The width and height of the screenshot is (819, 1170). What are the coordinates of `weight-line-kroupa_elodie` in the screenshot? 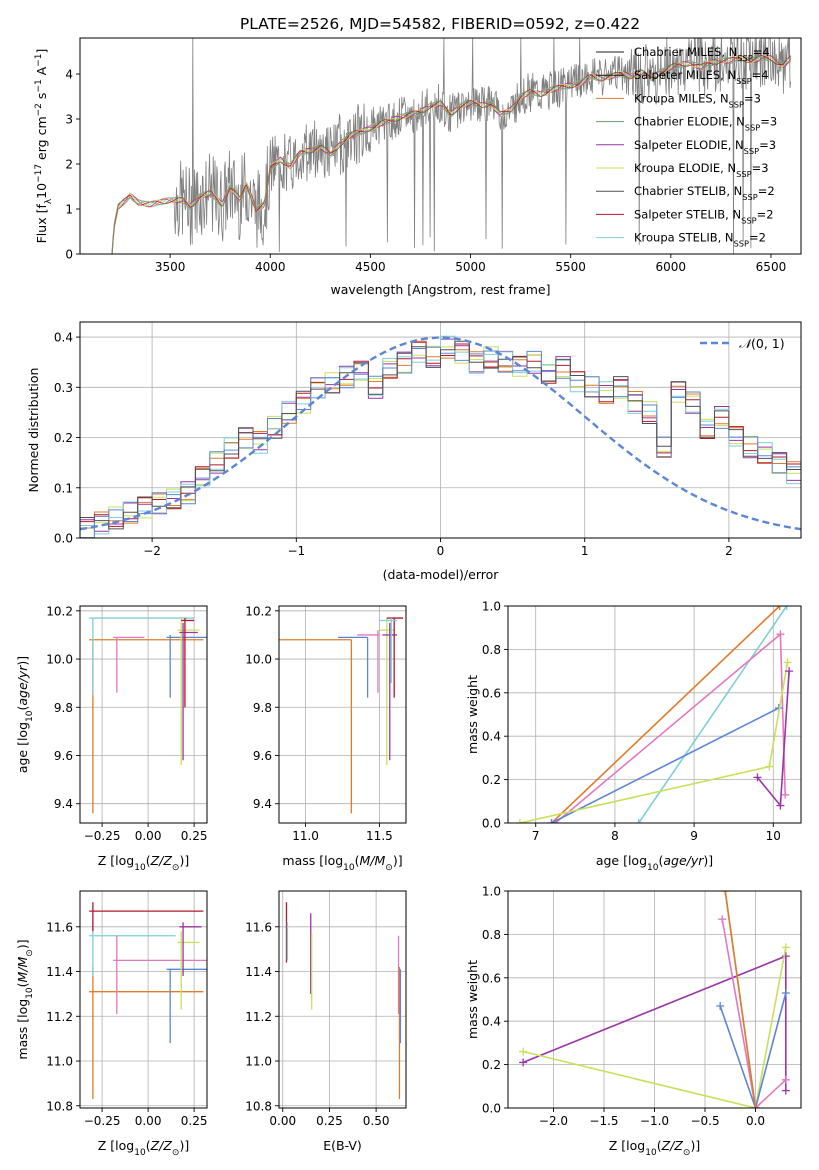 It's located at (655, 1027).